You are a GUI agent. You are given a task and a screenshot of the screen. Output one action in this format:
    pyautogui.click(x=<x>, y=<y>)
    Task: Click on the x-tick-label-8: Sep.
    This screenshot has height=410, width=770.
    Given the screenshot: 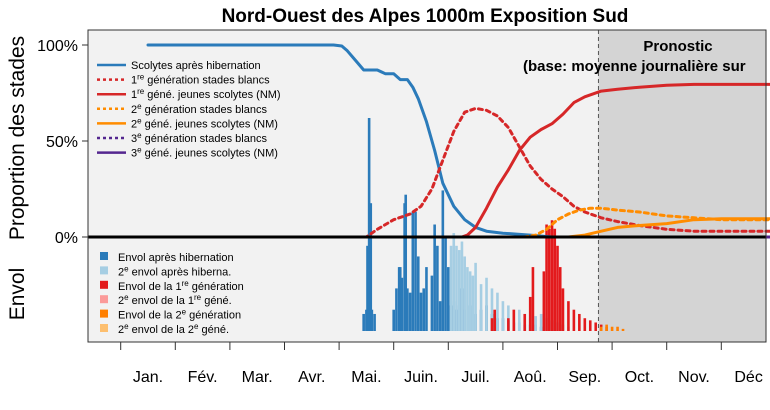 What is the action you would take?
    pyautogui.click(x=584, y=377)
    